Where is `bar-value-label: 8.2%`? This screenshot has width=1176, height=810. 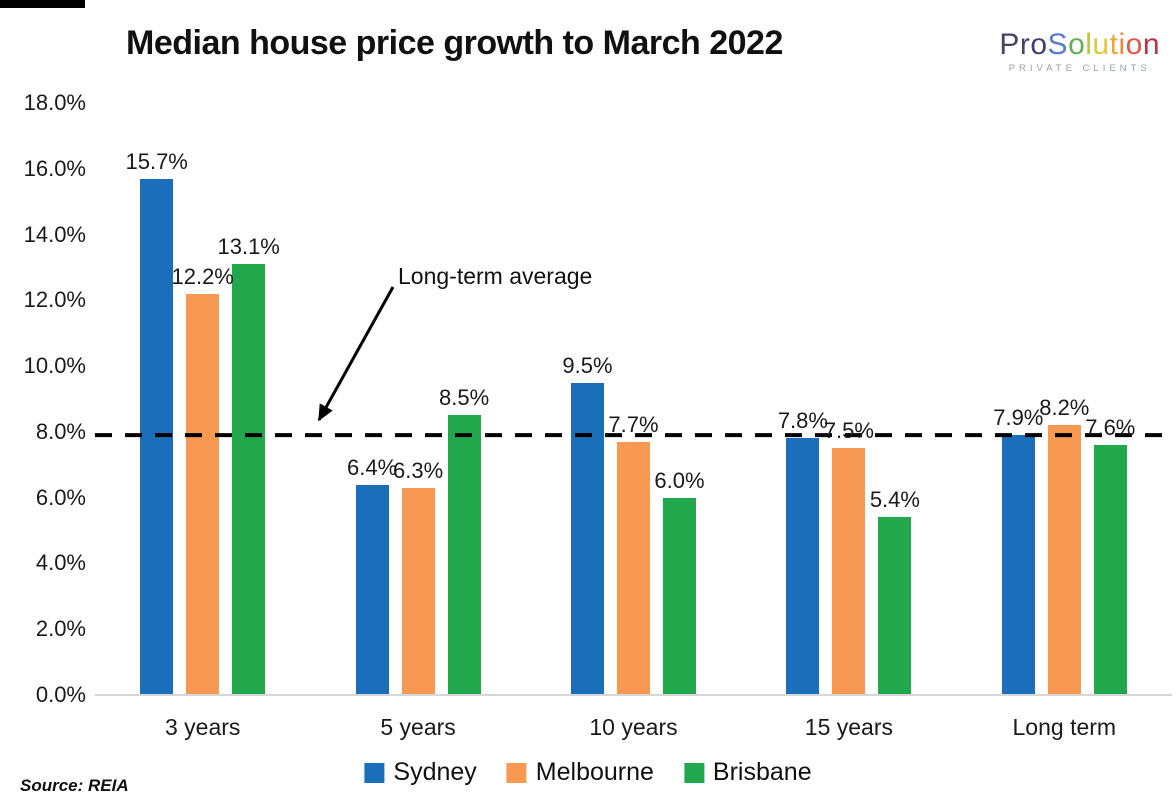 bar-value-label: 8.2% is located at coordinates (1064, 408).